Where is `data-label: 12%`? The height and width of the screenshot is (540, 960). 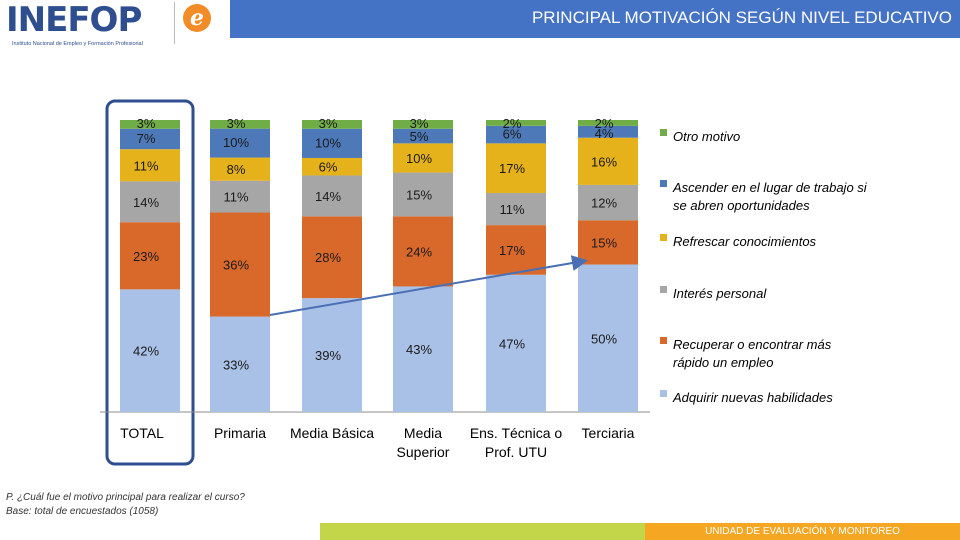 data-label: 12% is located at coordinates (604, 203).